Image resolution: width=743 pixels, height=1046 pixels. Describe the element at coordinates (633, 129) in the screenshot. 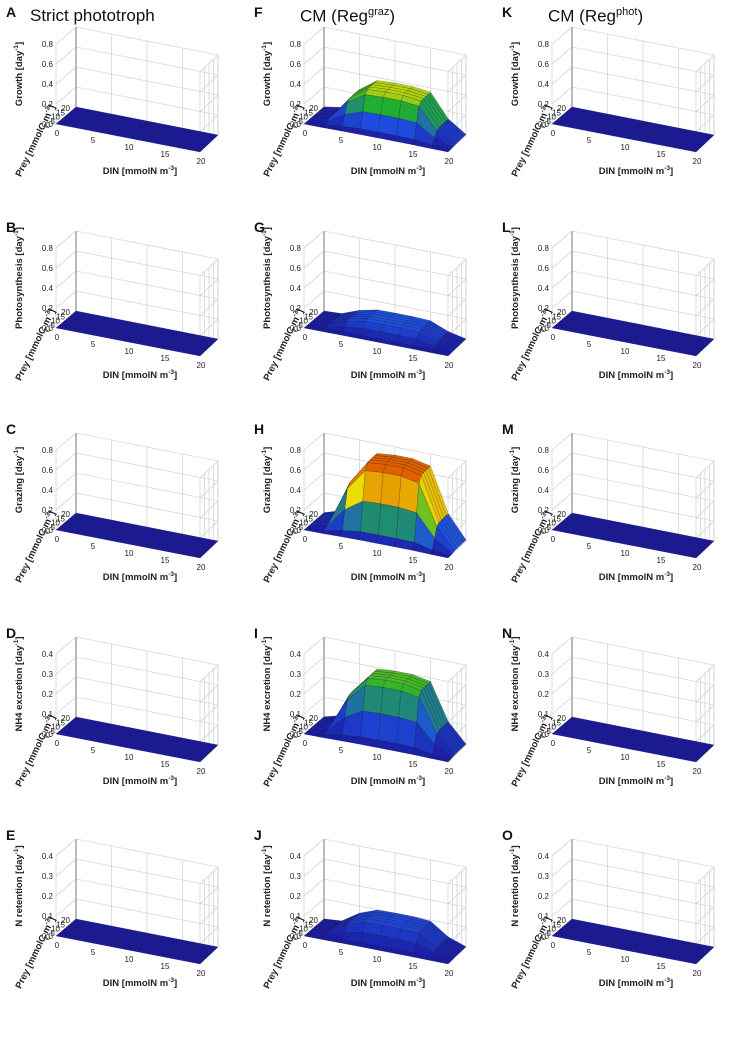

I see `surface-K` at that location.